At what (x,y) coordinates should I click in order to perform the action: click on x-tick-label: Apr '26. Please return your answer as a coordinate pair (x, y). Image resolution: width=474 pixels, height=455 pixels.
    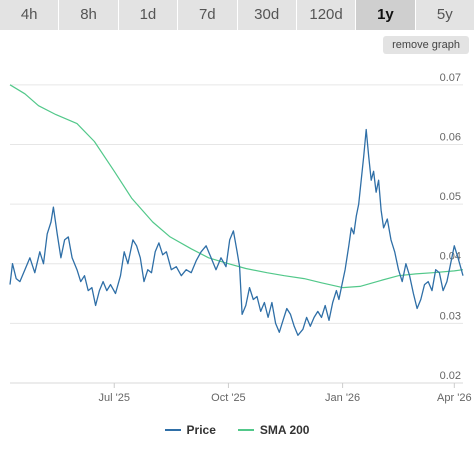
    Looking at the image, I should click on (454, 398).